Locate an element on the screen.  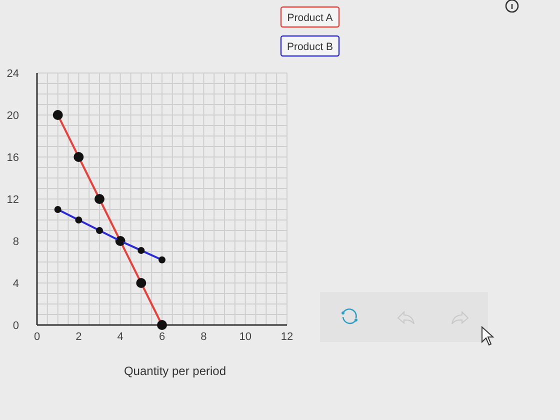
x-tick-label: 6 is located at coordinates (162, 337).